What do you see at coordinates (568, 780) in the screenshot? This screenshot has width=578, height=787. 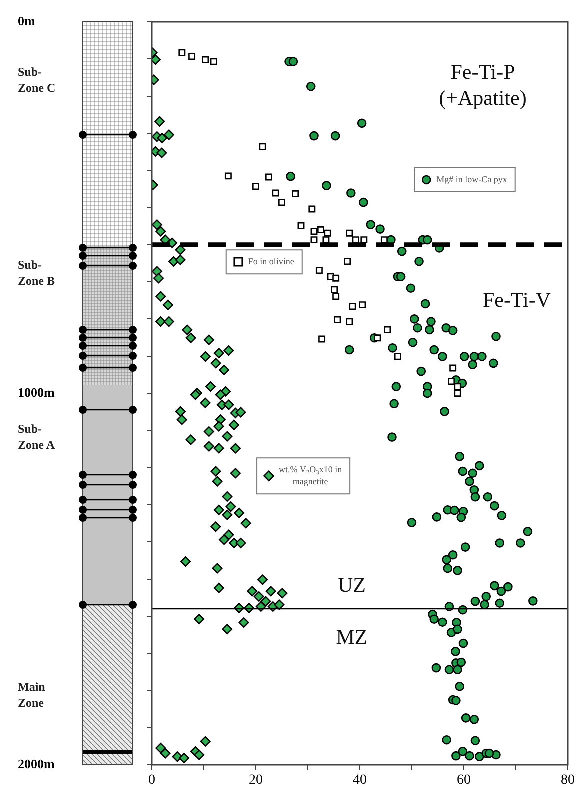 I see `x-tick-label: 80` at bounding box center [568, 780].